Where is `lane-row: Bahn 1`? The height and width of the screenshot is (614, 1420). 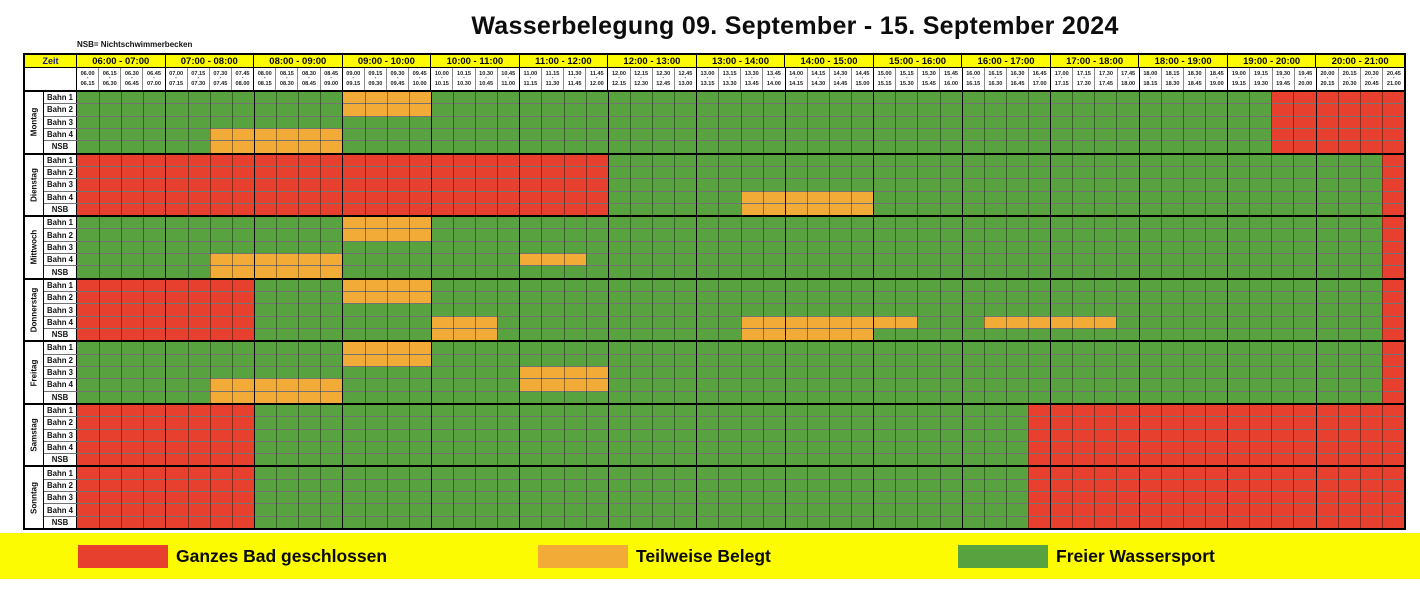 lane-row: Bahn 1 is located at coordinates (724, 160).